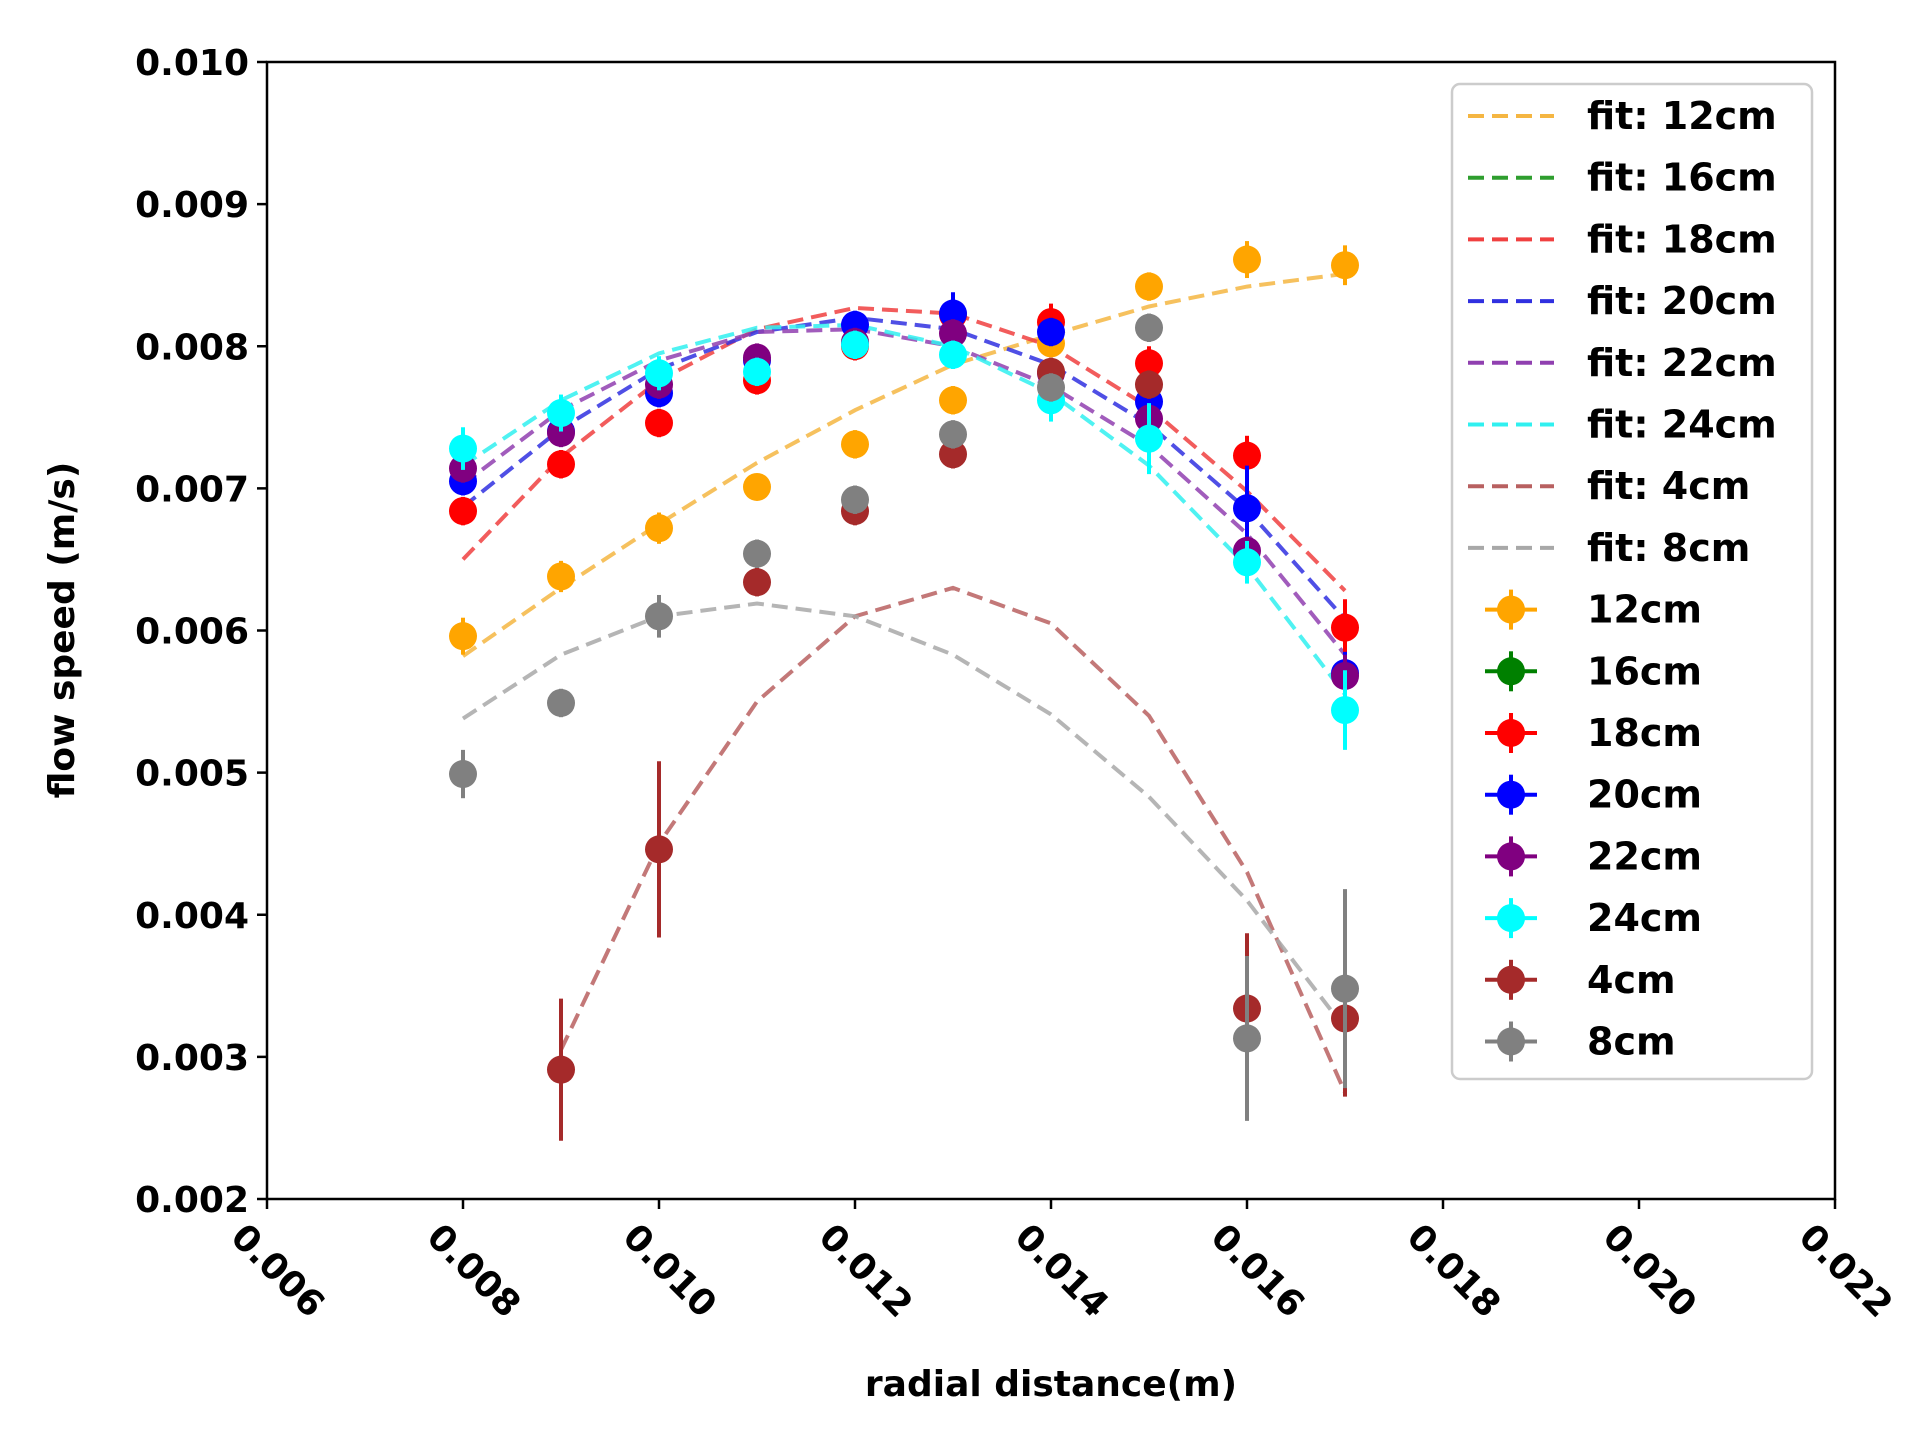 Image resolution: width=1920 pixels, height=1440 pixels. I want to click on legend-series-label-5: 24cm, so click(1644, 918).